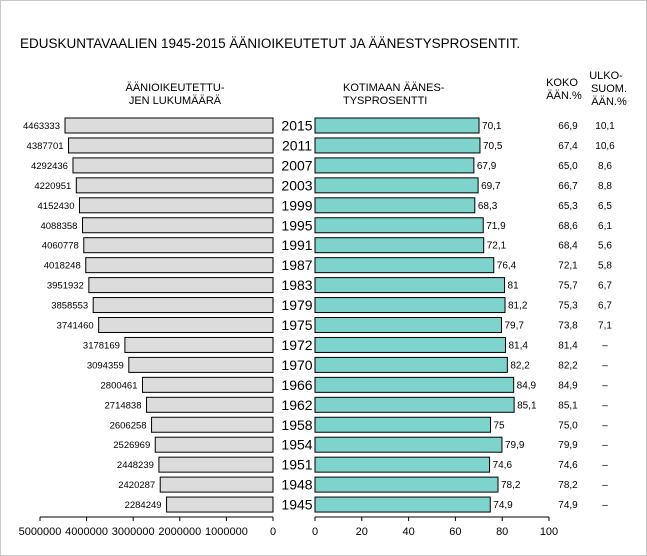 The image size is (647, 556). Describe the element at coordinates (497, 246) in the screenshot. I see `domestic-pct-label: 72,1` at that location.